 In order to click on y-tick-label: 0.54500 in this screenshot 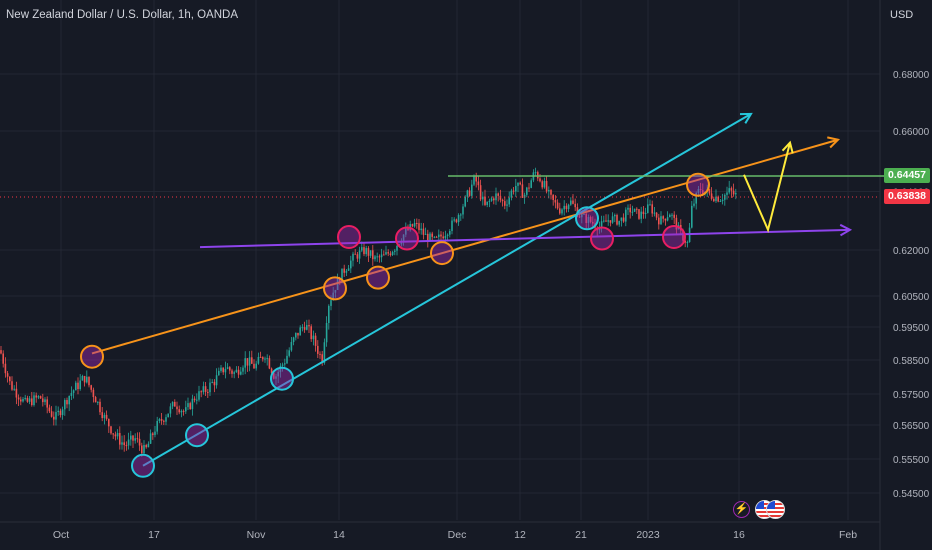, I will do `click(911, 494)`.